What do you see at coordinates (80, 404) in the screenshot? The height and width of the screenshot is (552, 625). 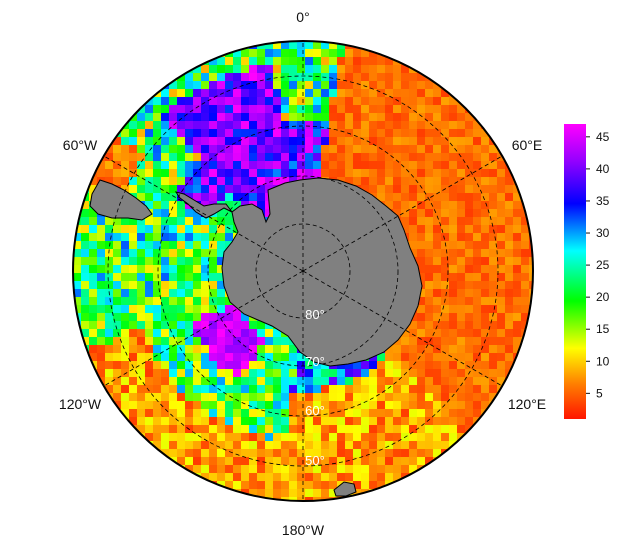 I see `lon-label-120w: 120°W` at bounding box center [80, 404].